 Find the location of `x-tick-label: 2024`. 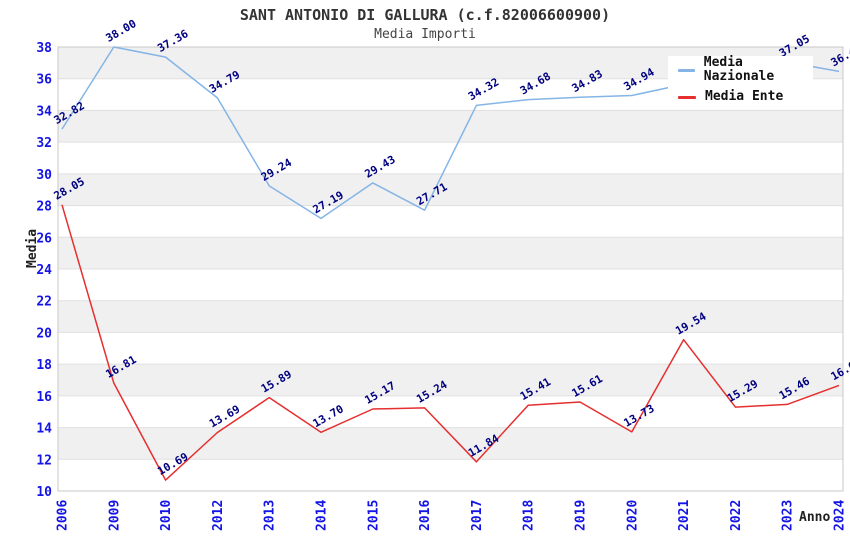

x-tick-label: 2024 is located at coordinates (840, 515).